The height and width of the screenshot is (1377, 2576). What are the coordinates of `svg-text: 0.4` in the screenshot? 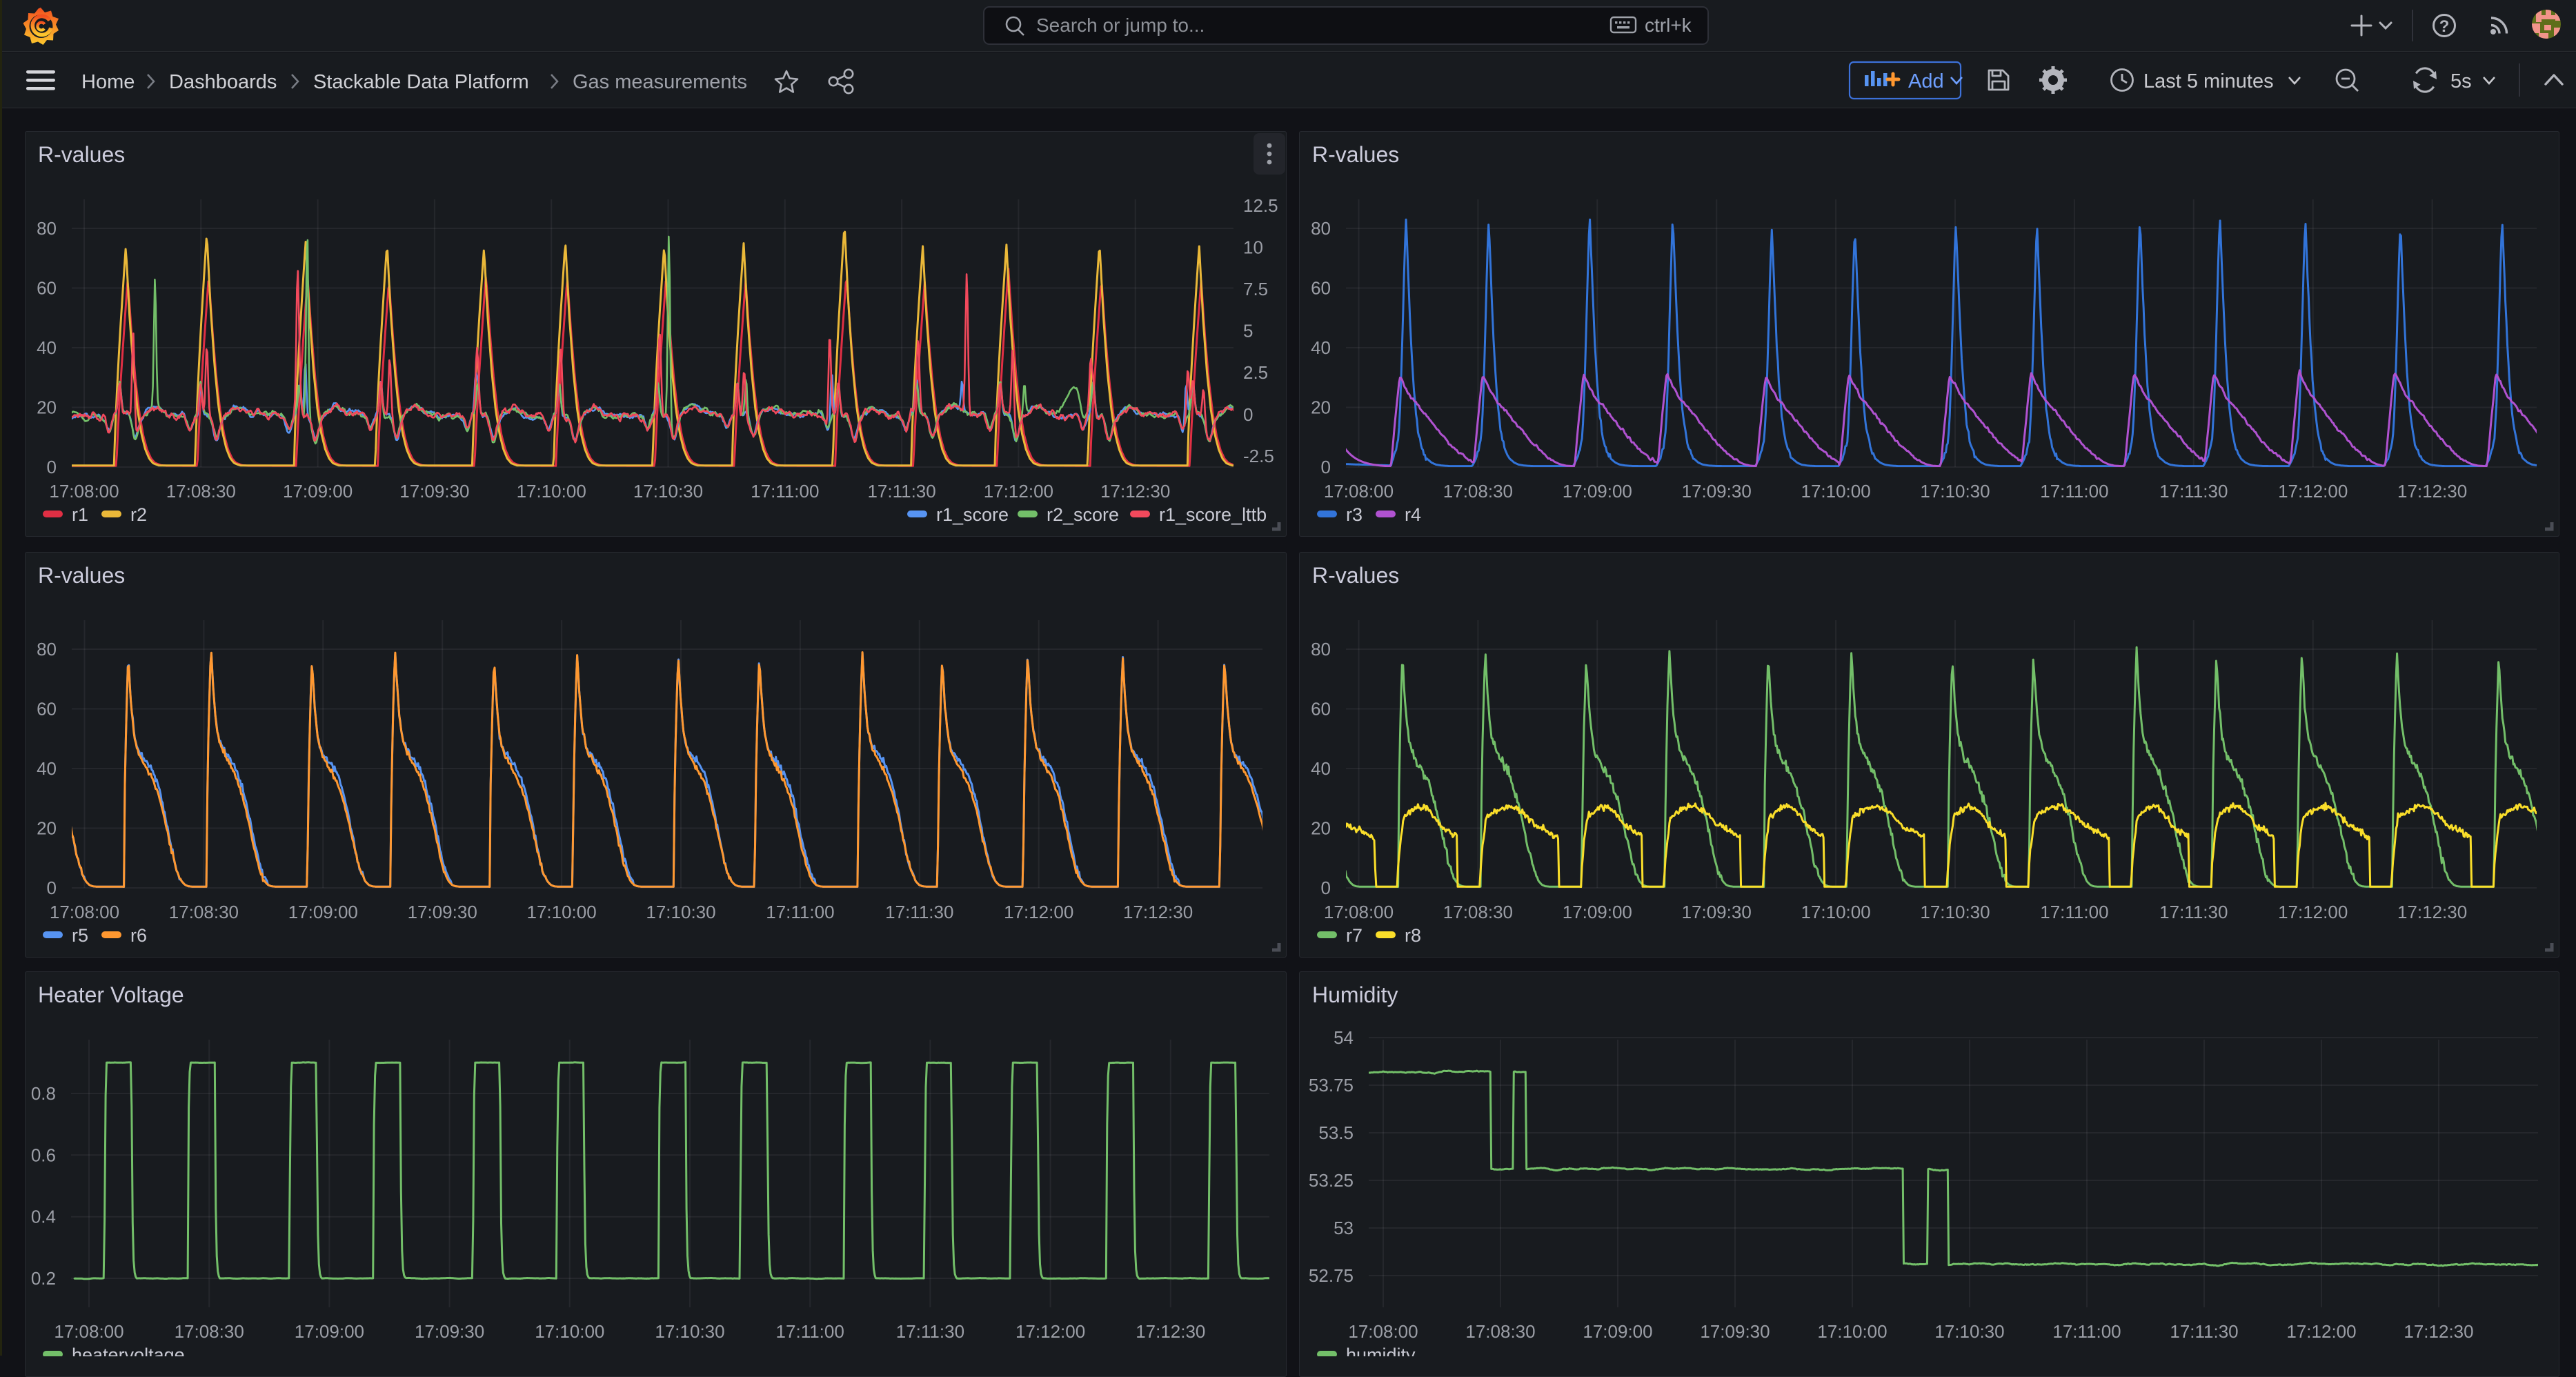 It's located at (43, 1217).